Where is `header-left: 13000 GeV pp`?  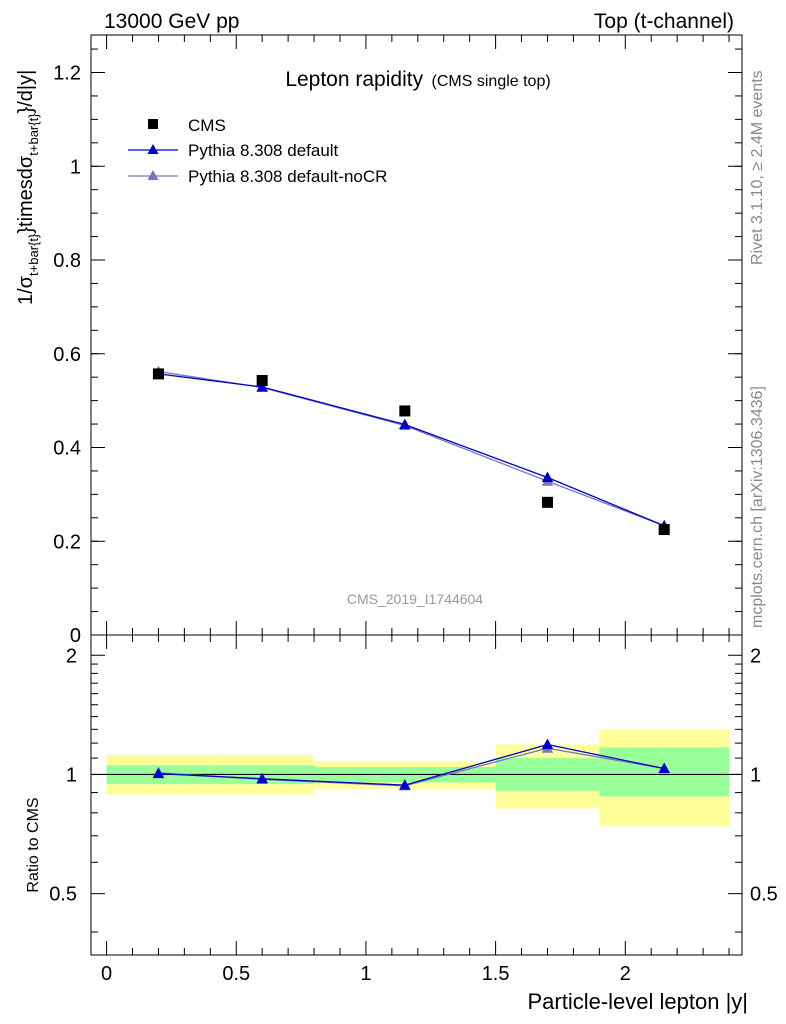
header-left: 13000 GeV pp is located at coordinates (171, 21).